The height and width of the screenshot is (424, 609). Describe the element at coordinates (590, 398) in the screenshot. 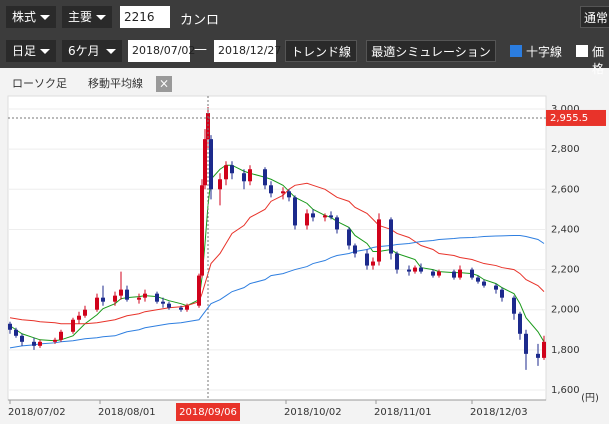

I see `y-unit: (円)` at that location.